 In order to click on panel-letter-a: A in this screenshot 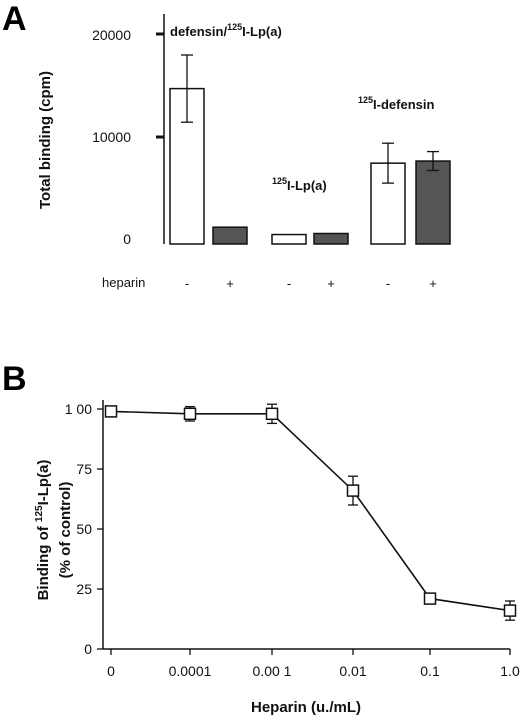, I will do `click(14, 19)`.